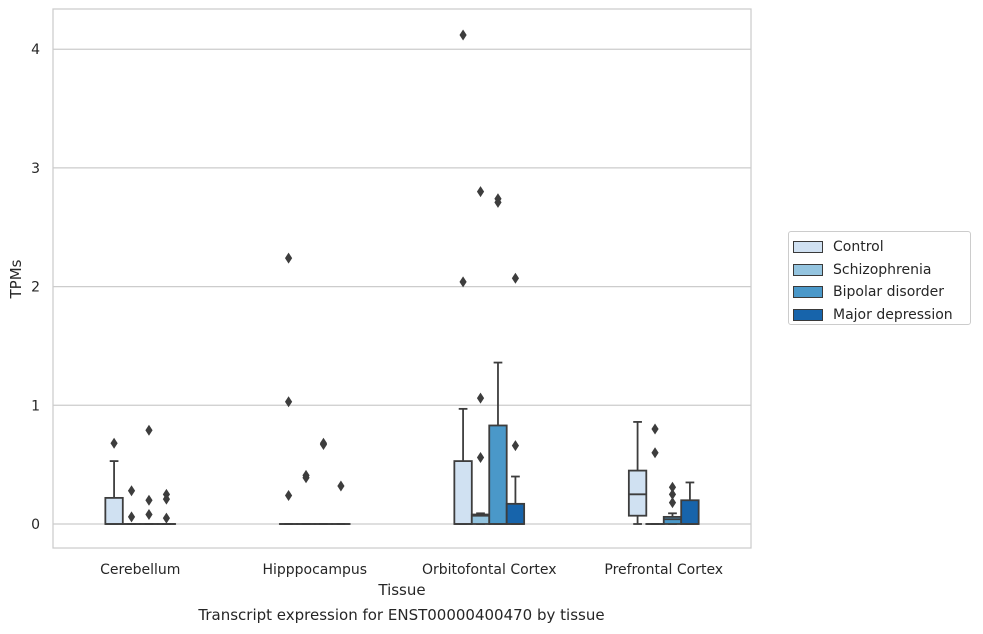 This screenshot has width=983, height=634. I want to click on legend-swatch-schizophrenia, so click(808, 269).